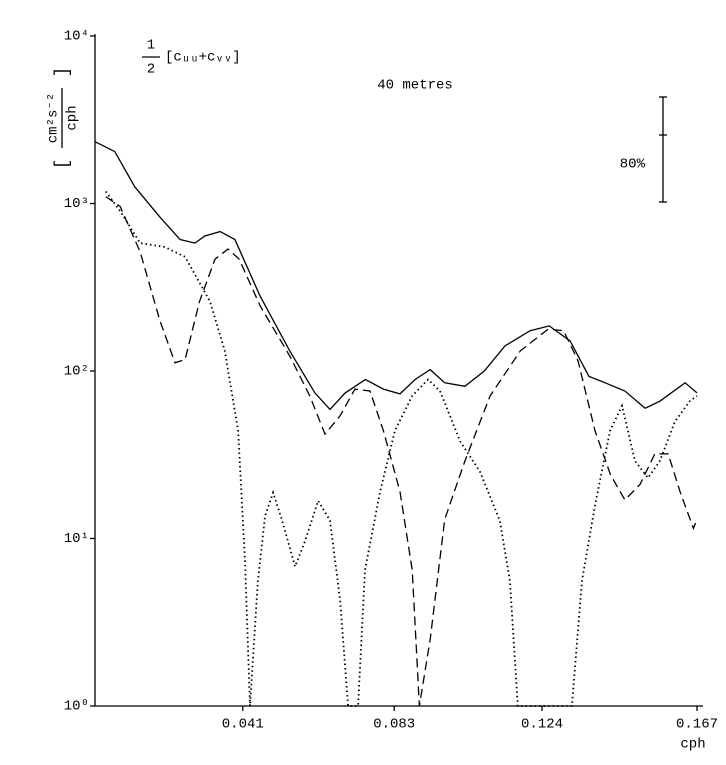  I want to click on y-tick-label: 10², so click(76, 372).